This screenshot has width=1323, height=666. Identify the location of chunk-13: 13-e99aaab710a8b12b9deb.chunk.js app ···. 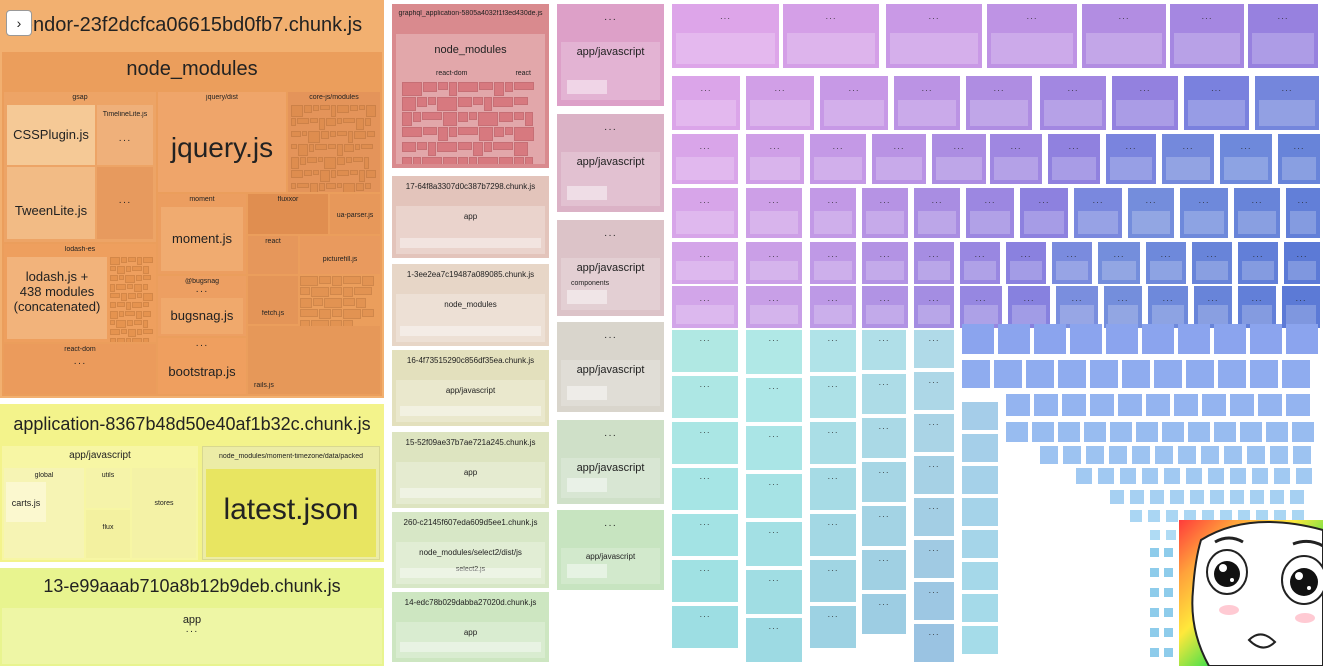
(192, 617).